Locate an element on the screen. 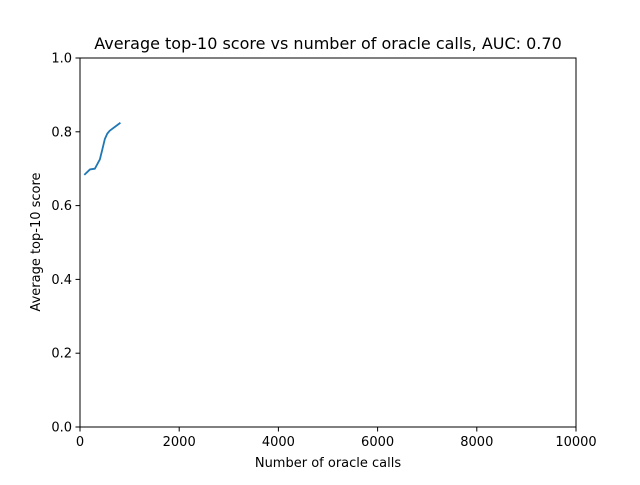  y-axis-label: Average top-10 score is located at coordinates (36, 241).